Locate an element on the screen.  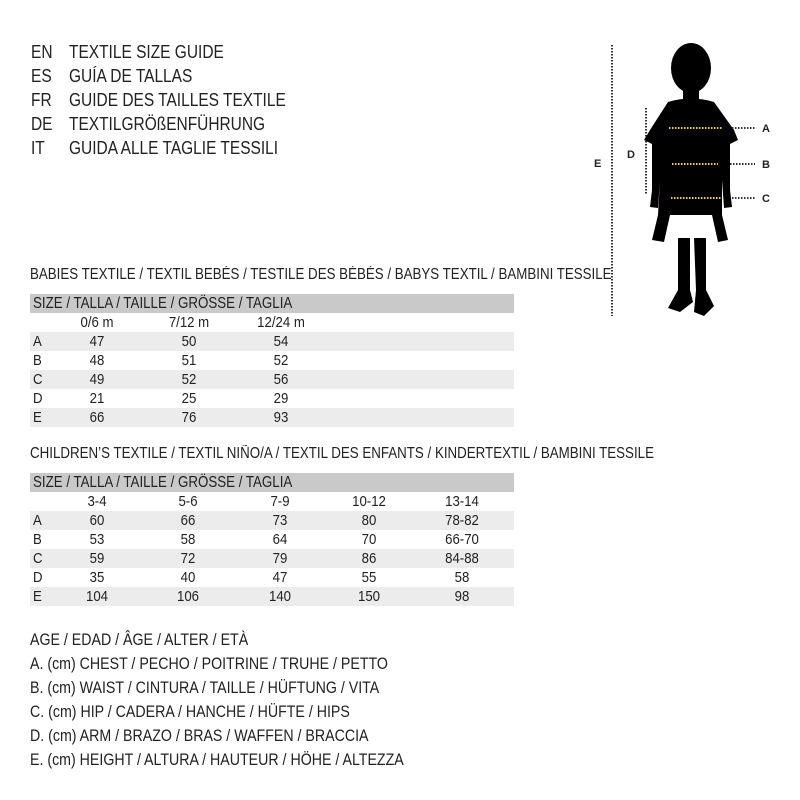
language-code: DE is located at coordinates (42, 124).